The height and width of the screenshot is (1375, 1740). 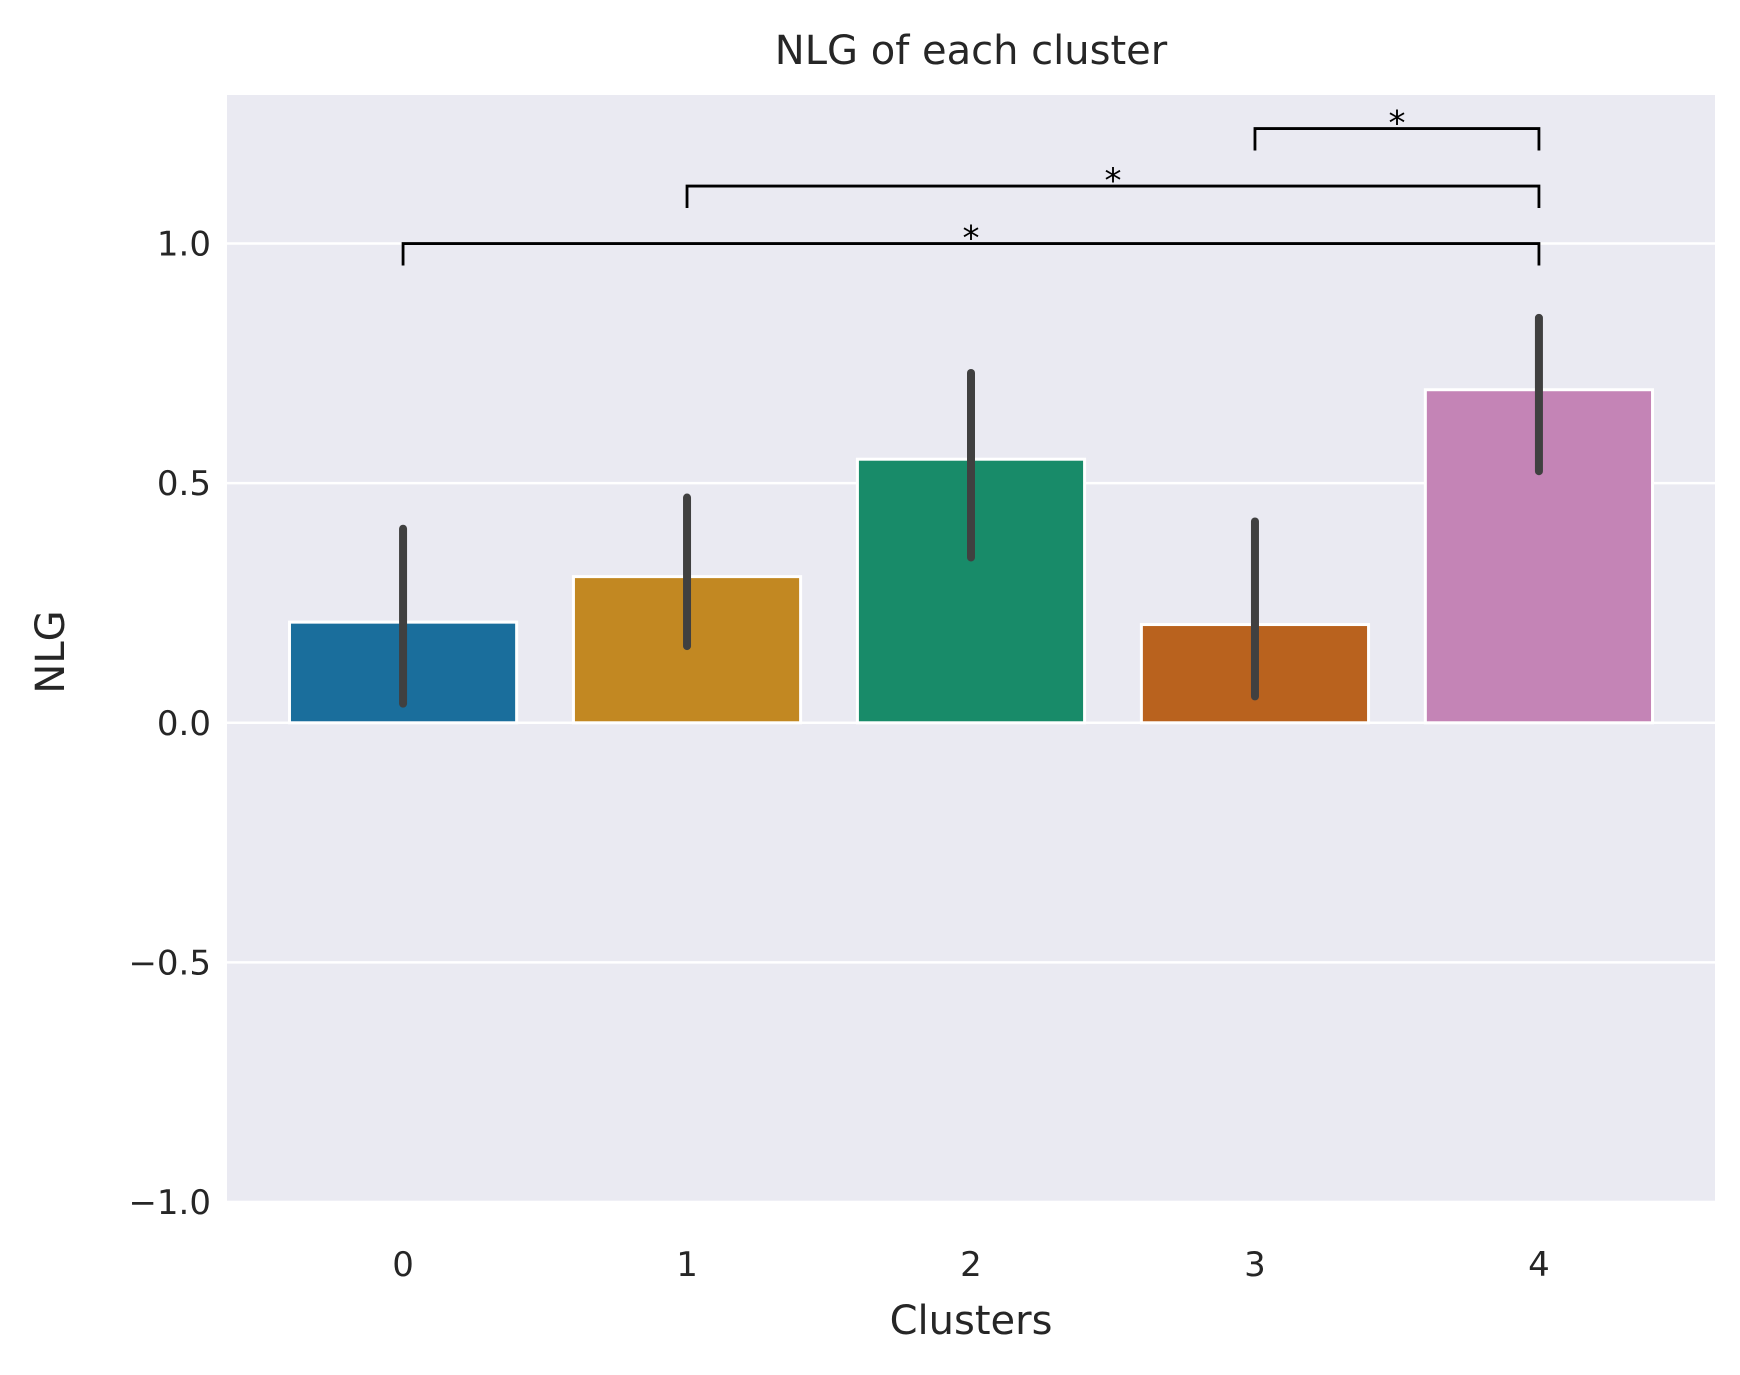 I want to click on x-tick-label: 2, so click(x=971, y=1265).